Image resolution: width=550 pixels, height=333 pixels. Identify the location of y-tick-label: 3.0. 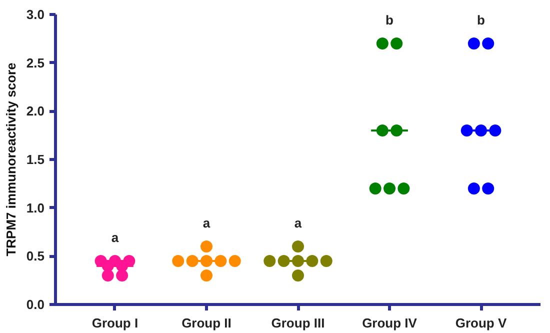
(35, 14).